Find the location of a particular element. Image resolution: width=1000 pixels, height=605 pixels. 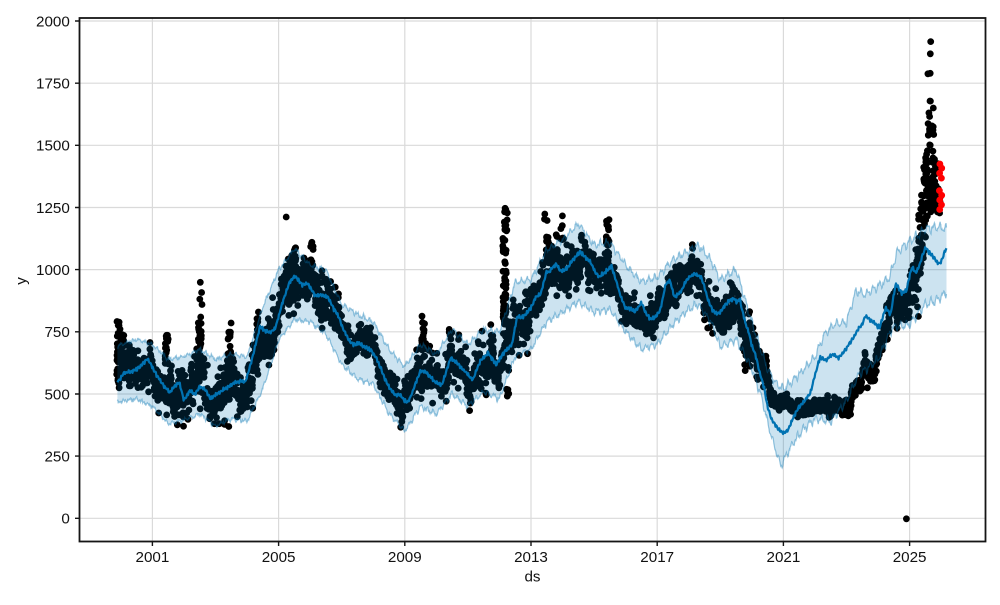

svg-text: 250 is located at coordinates (56, 456).